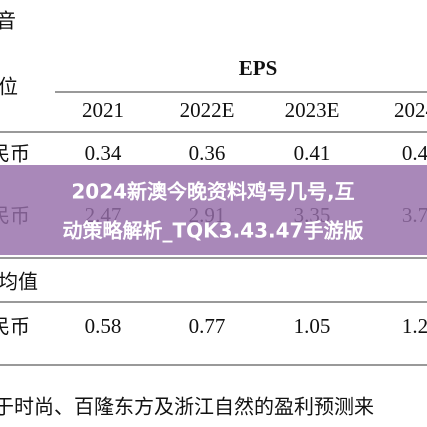 The height and width of the screenshot is (427, 427). Describe the element at coordinates (312, 153) in the screenshot. I see `cell: 0.41` at that location.